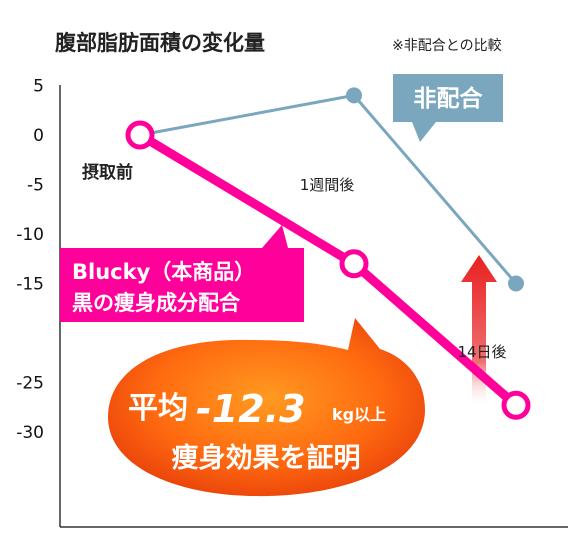  I want to click on difference-arrow, so click(479, 331).